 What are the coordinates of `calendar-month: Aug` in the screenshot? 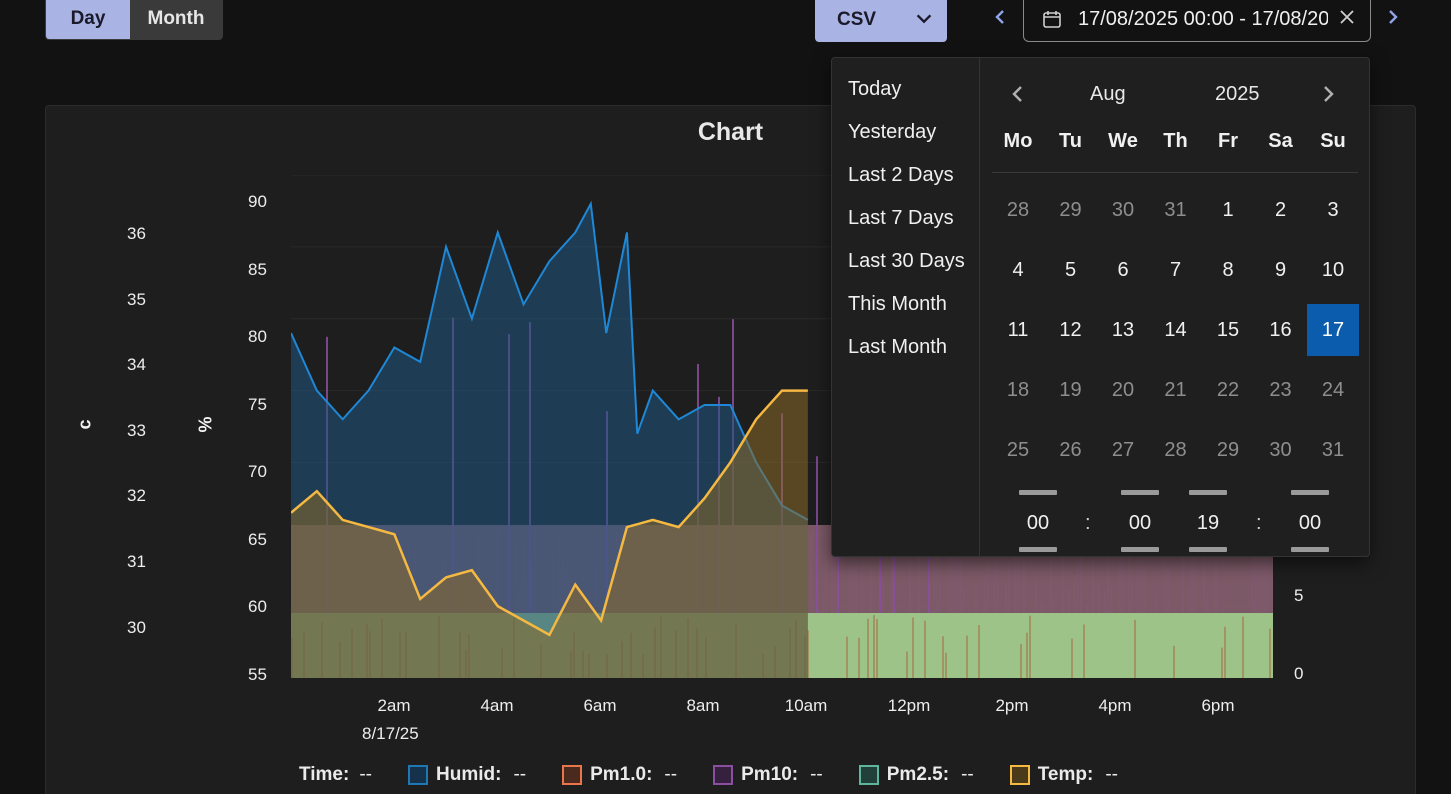 It's located at (1108, 94).